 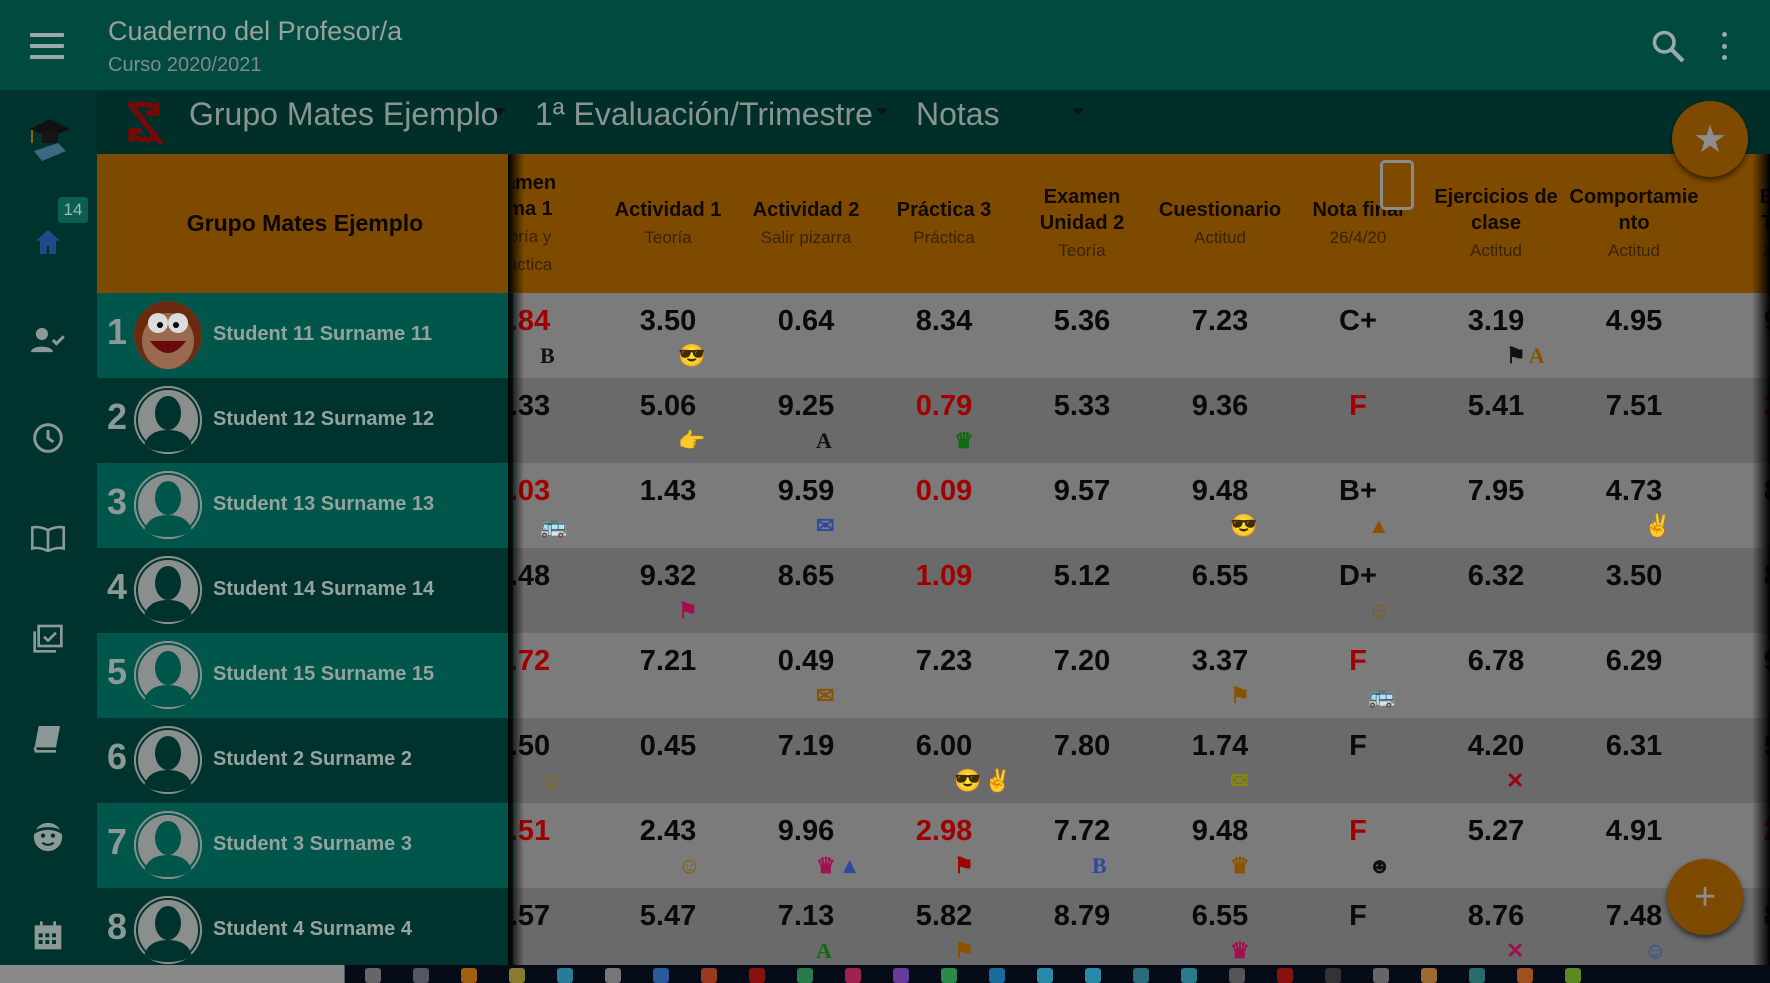 What do you see at coordinates (1710, 139) in the screenshot?
I see `favorite-fab: ★` at bounding box center [1710, 139].